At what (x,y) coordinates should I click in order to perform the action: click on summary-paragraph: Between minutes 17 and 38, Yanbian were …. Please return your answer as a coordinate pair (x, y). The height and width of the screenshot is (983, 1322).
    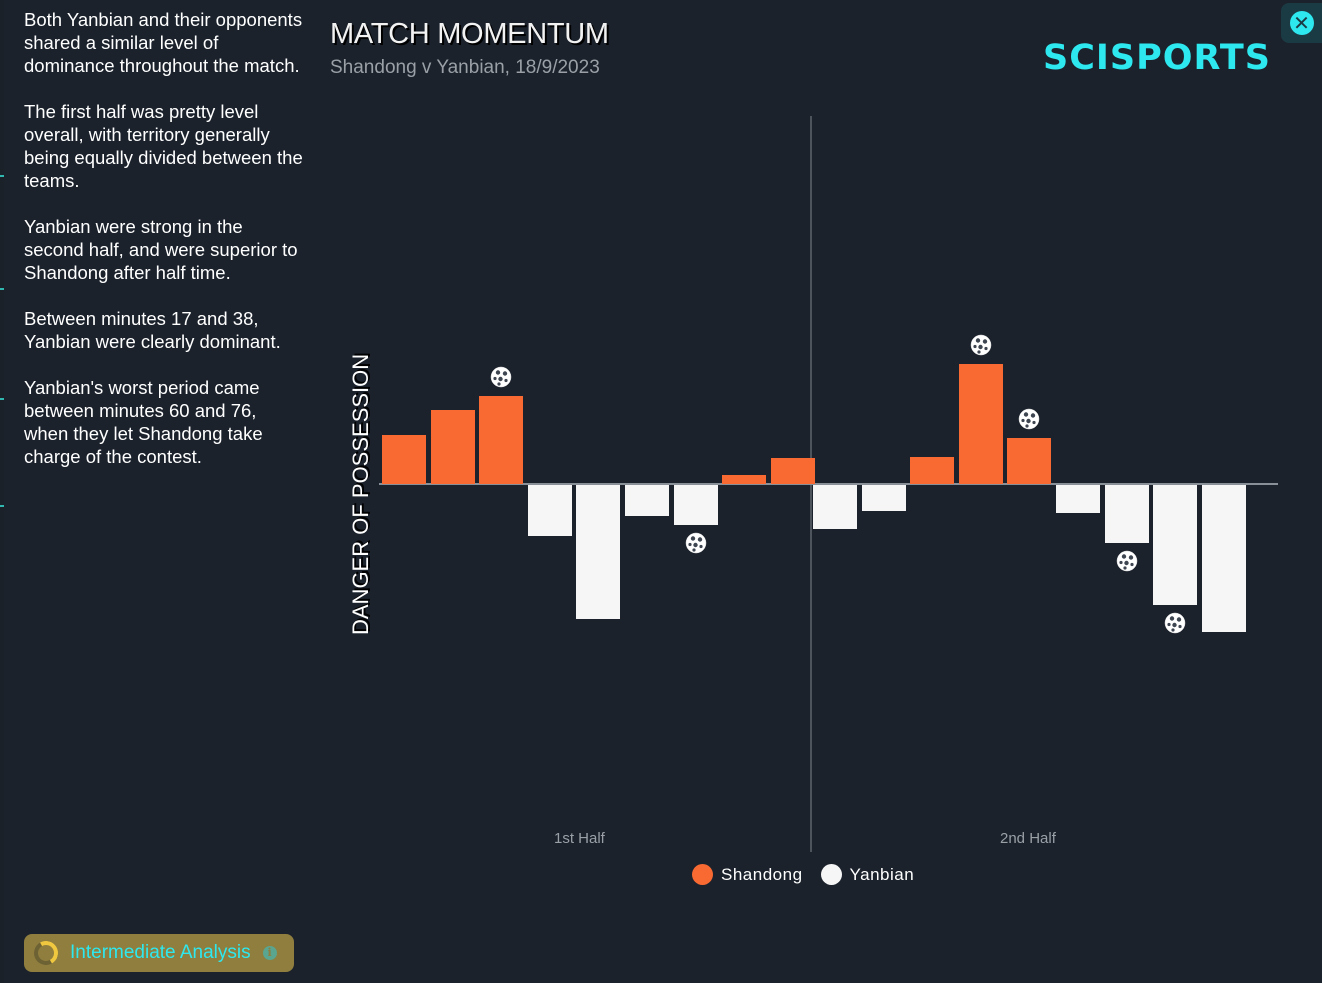
    Looking at the image, I should click on (152, 330).